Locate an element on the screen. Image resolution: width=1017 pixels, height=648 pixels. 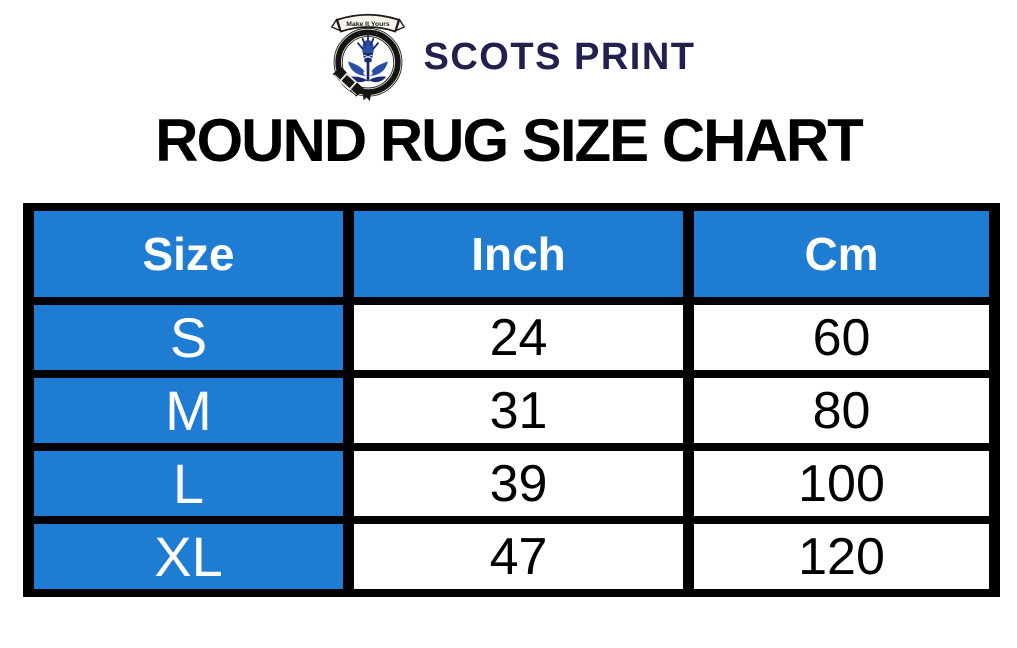
crest-strap-buckle is located at coordinates (352, 84).